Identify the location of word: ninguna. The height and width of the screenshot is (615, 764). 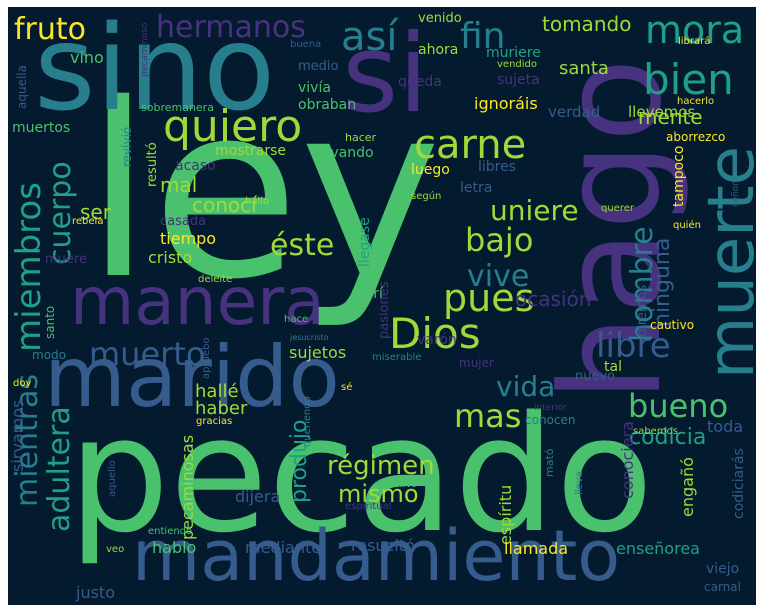
(662, 282).